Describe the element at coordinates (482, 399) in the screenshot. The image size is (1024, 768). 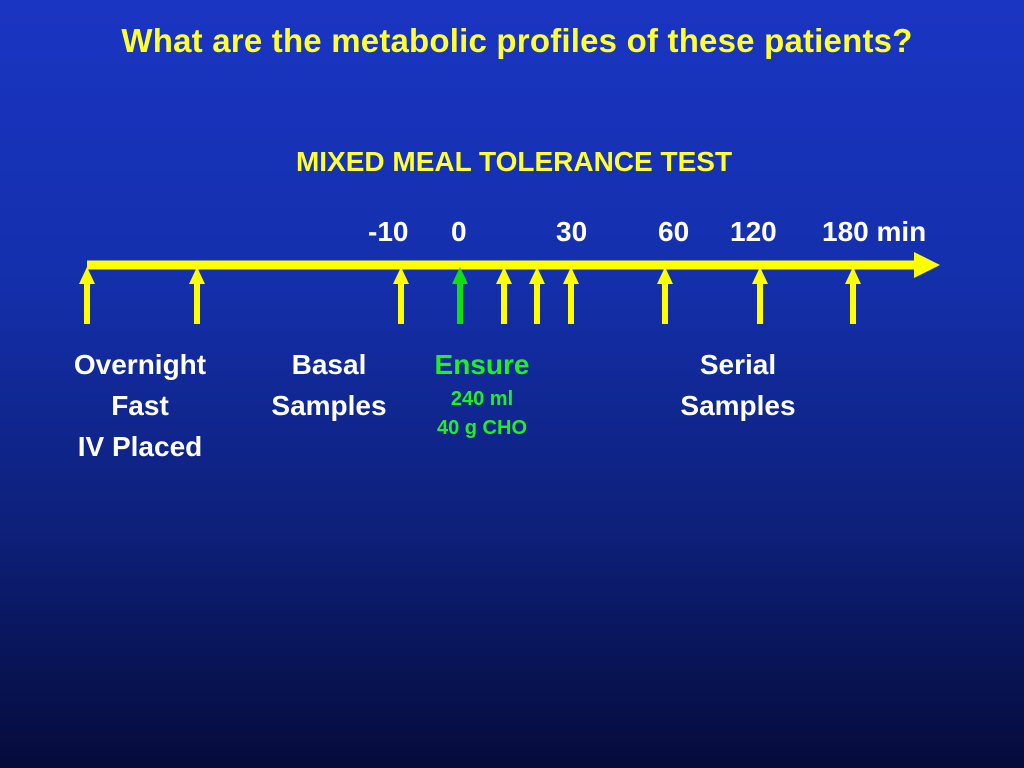
I see `ensure-volume: 240 ml` at that location.